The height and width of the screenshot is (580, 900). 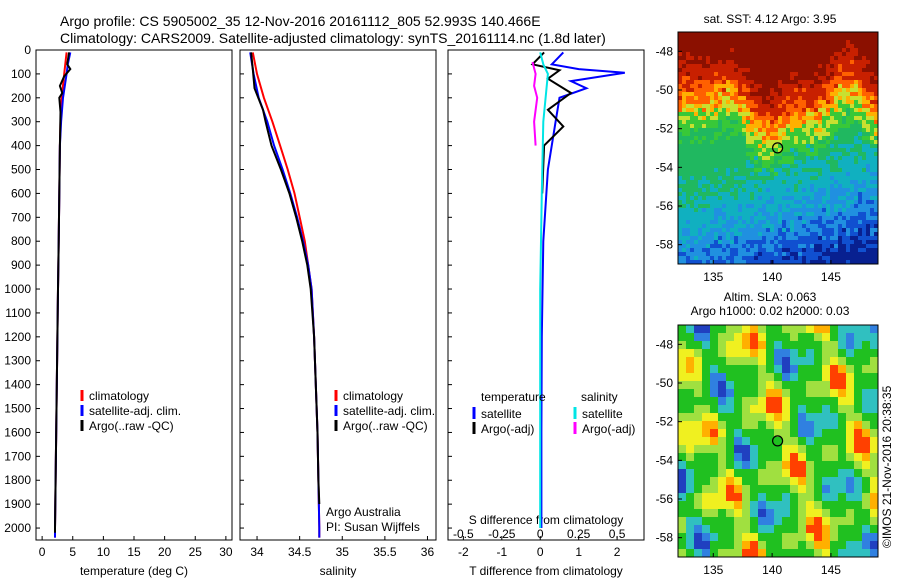 I want to click on salinity-xlabel: salinity, so click(x=338, y=571).